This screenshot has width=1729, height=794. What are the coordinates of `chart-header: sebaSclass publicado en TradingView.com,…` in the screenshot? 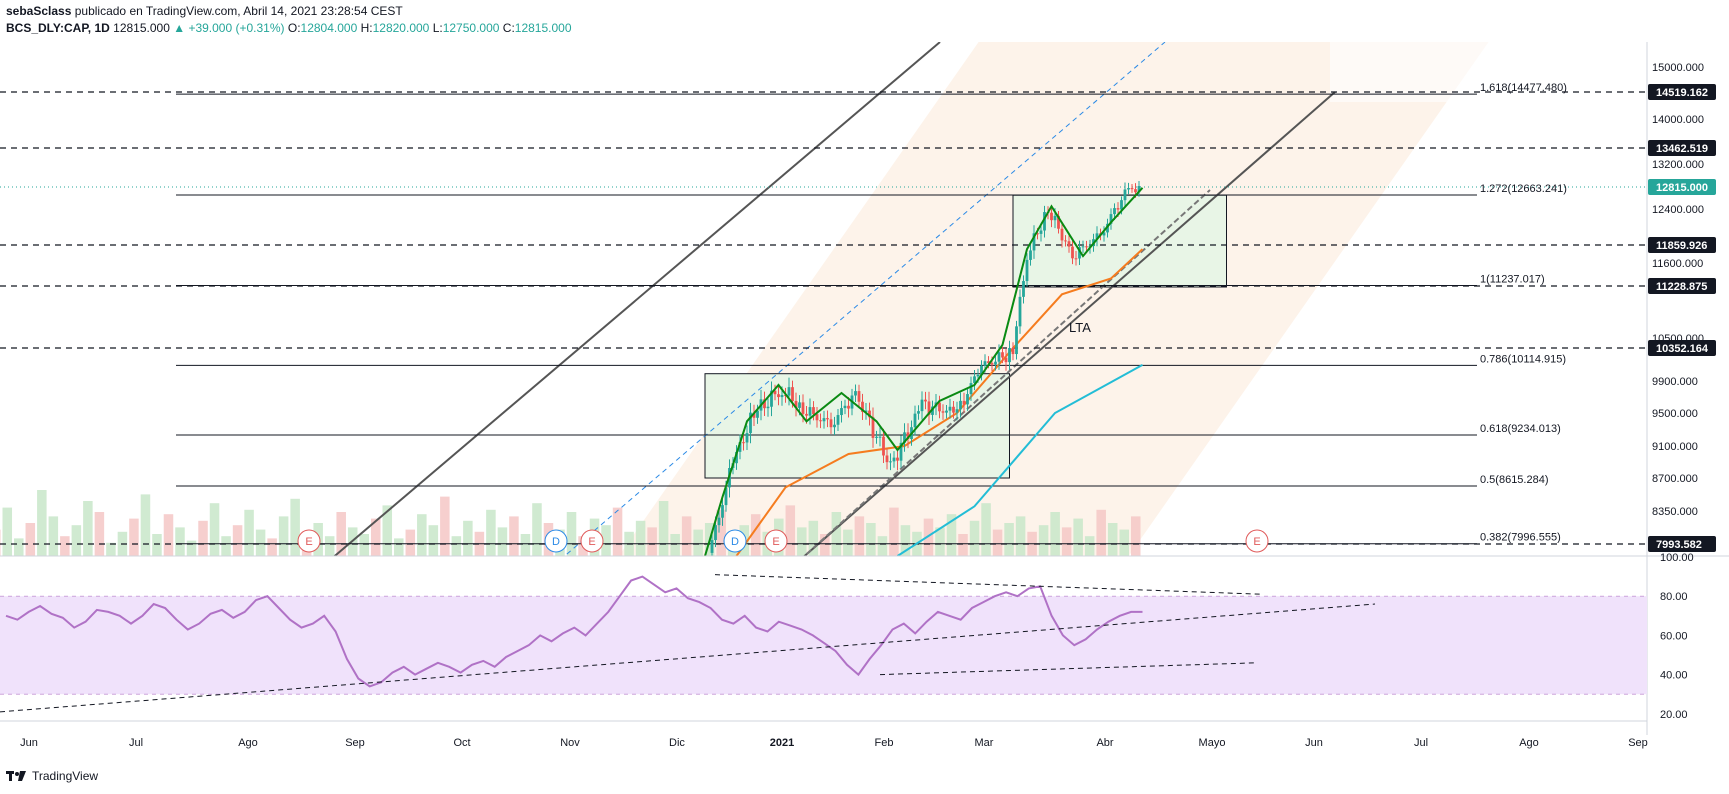 It's located at (289, 20).